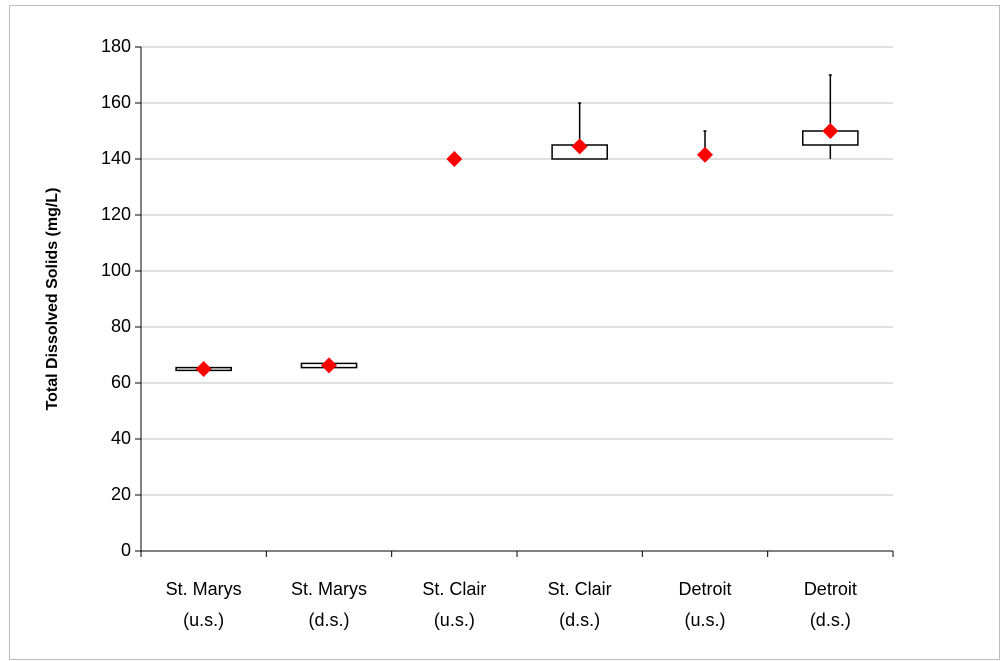 This screenshot has height=661, width=1002. I want to click on y-tick-label: 160, so click(116, 102).